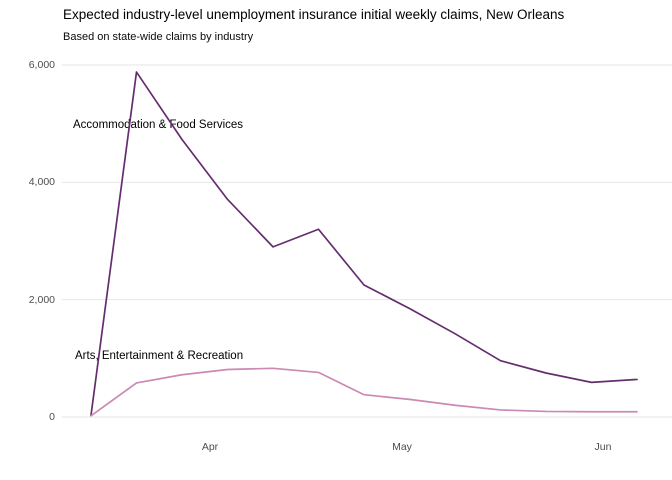 This screenshot has width=672, height=480. What do you see at coordinates (364, 392) in the screenshot?
I see `series-line-arts-entertainment-recreation` at bounding box center [364, 392].